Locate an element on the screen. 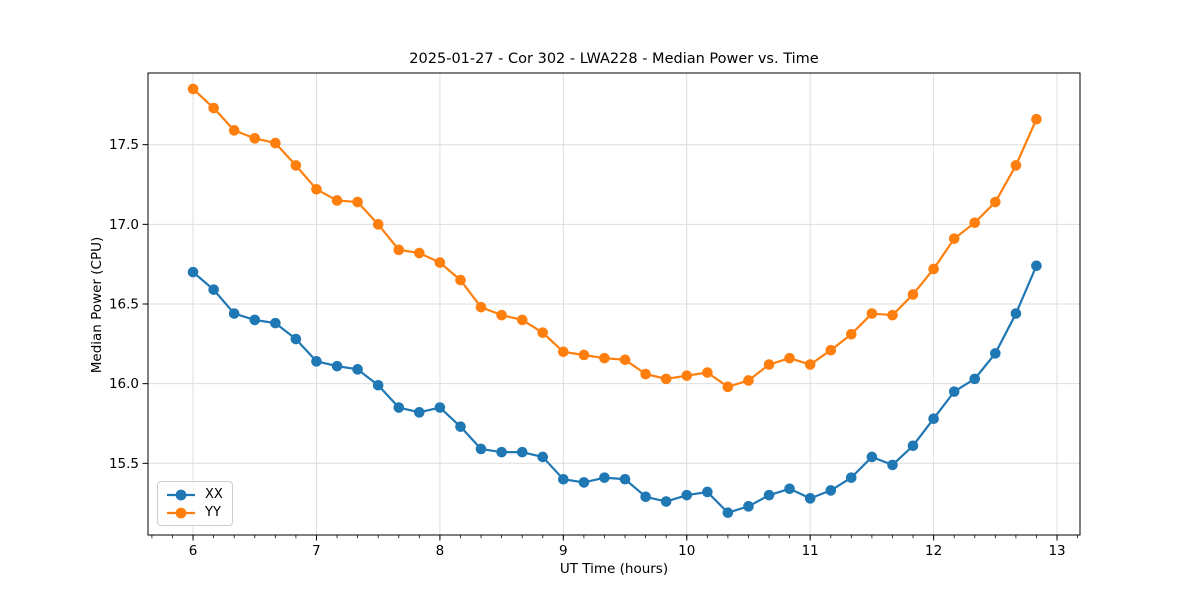  y-tick-label: 17.0 is located at coordinates (124, 225).